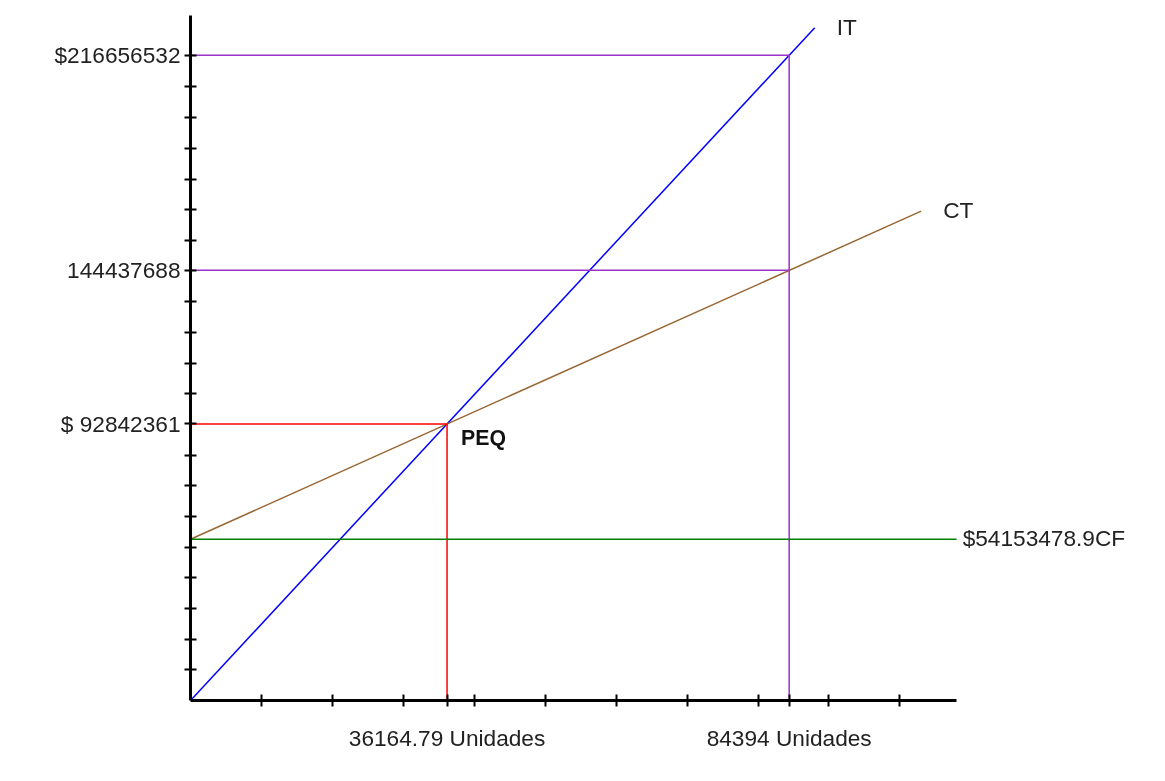 The height and width of the screenshot is (781, 1165). What do you see at coordinates (847, 26) in the screenshot?
I see `series-label: IT` at bounding box center [847, 26].